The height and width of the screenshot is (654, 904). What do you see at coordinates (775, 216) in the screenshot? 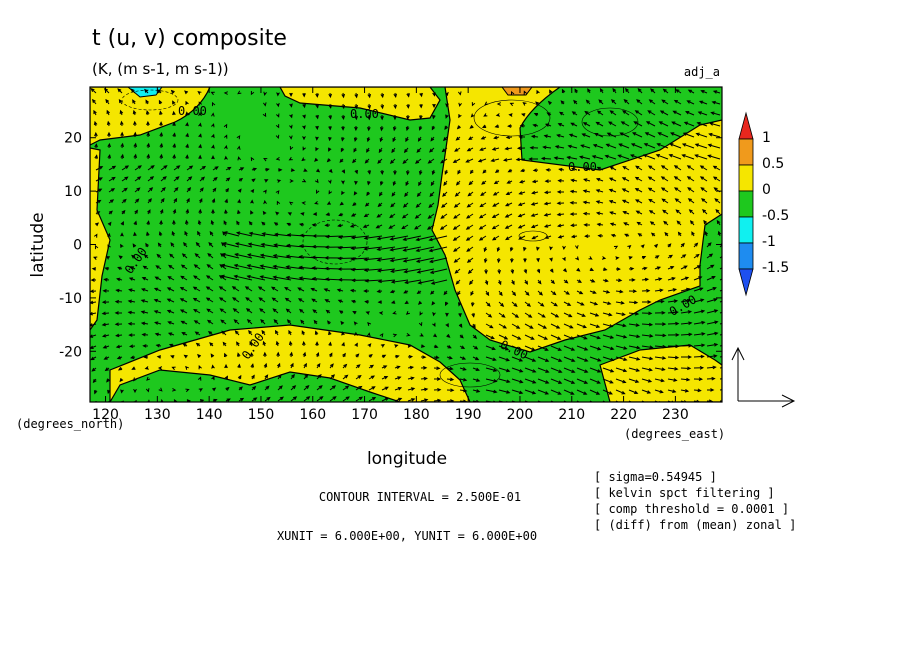
I see `colorbar-label: -0.5` at bounding box center [775, 216].